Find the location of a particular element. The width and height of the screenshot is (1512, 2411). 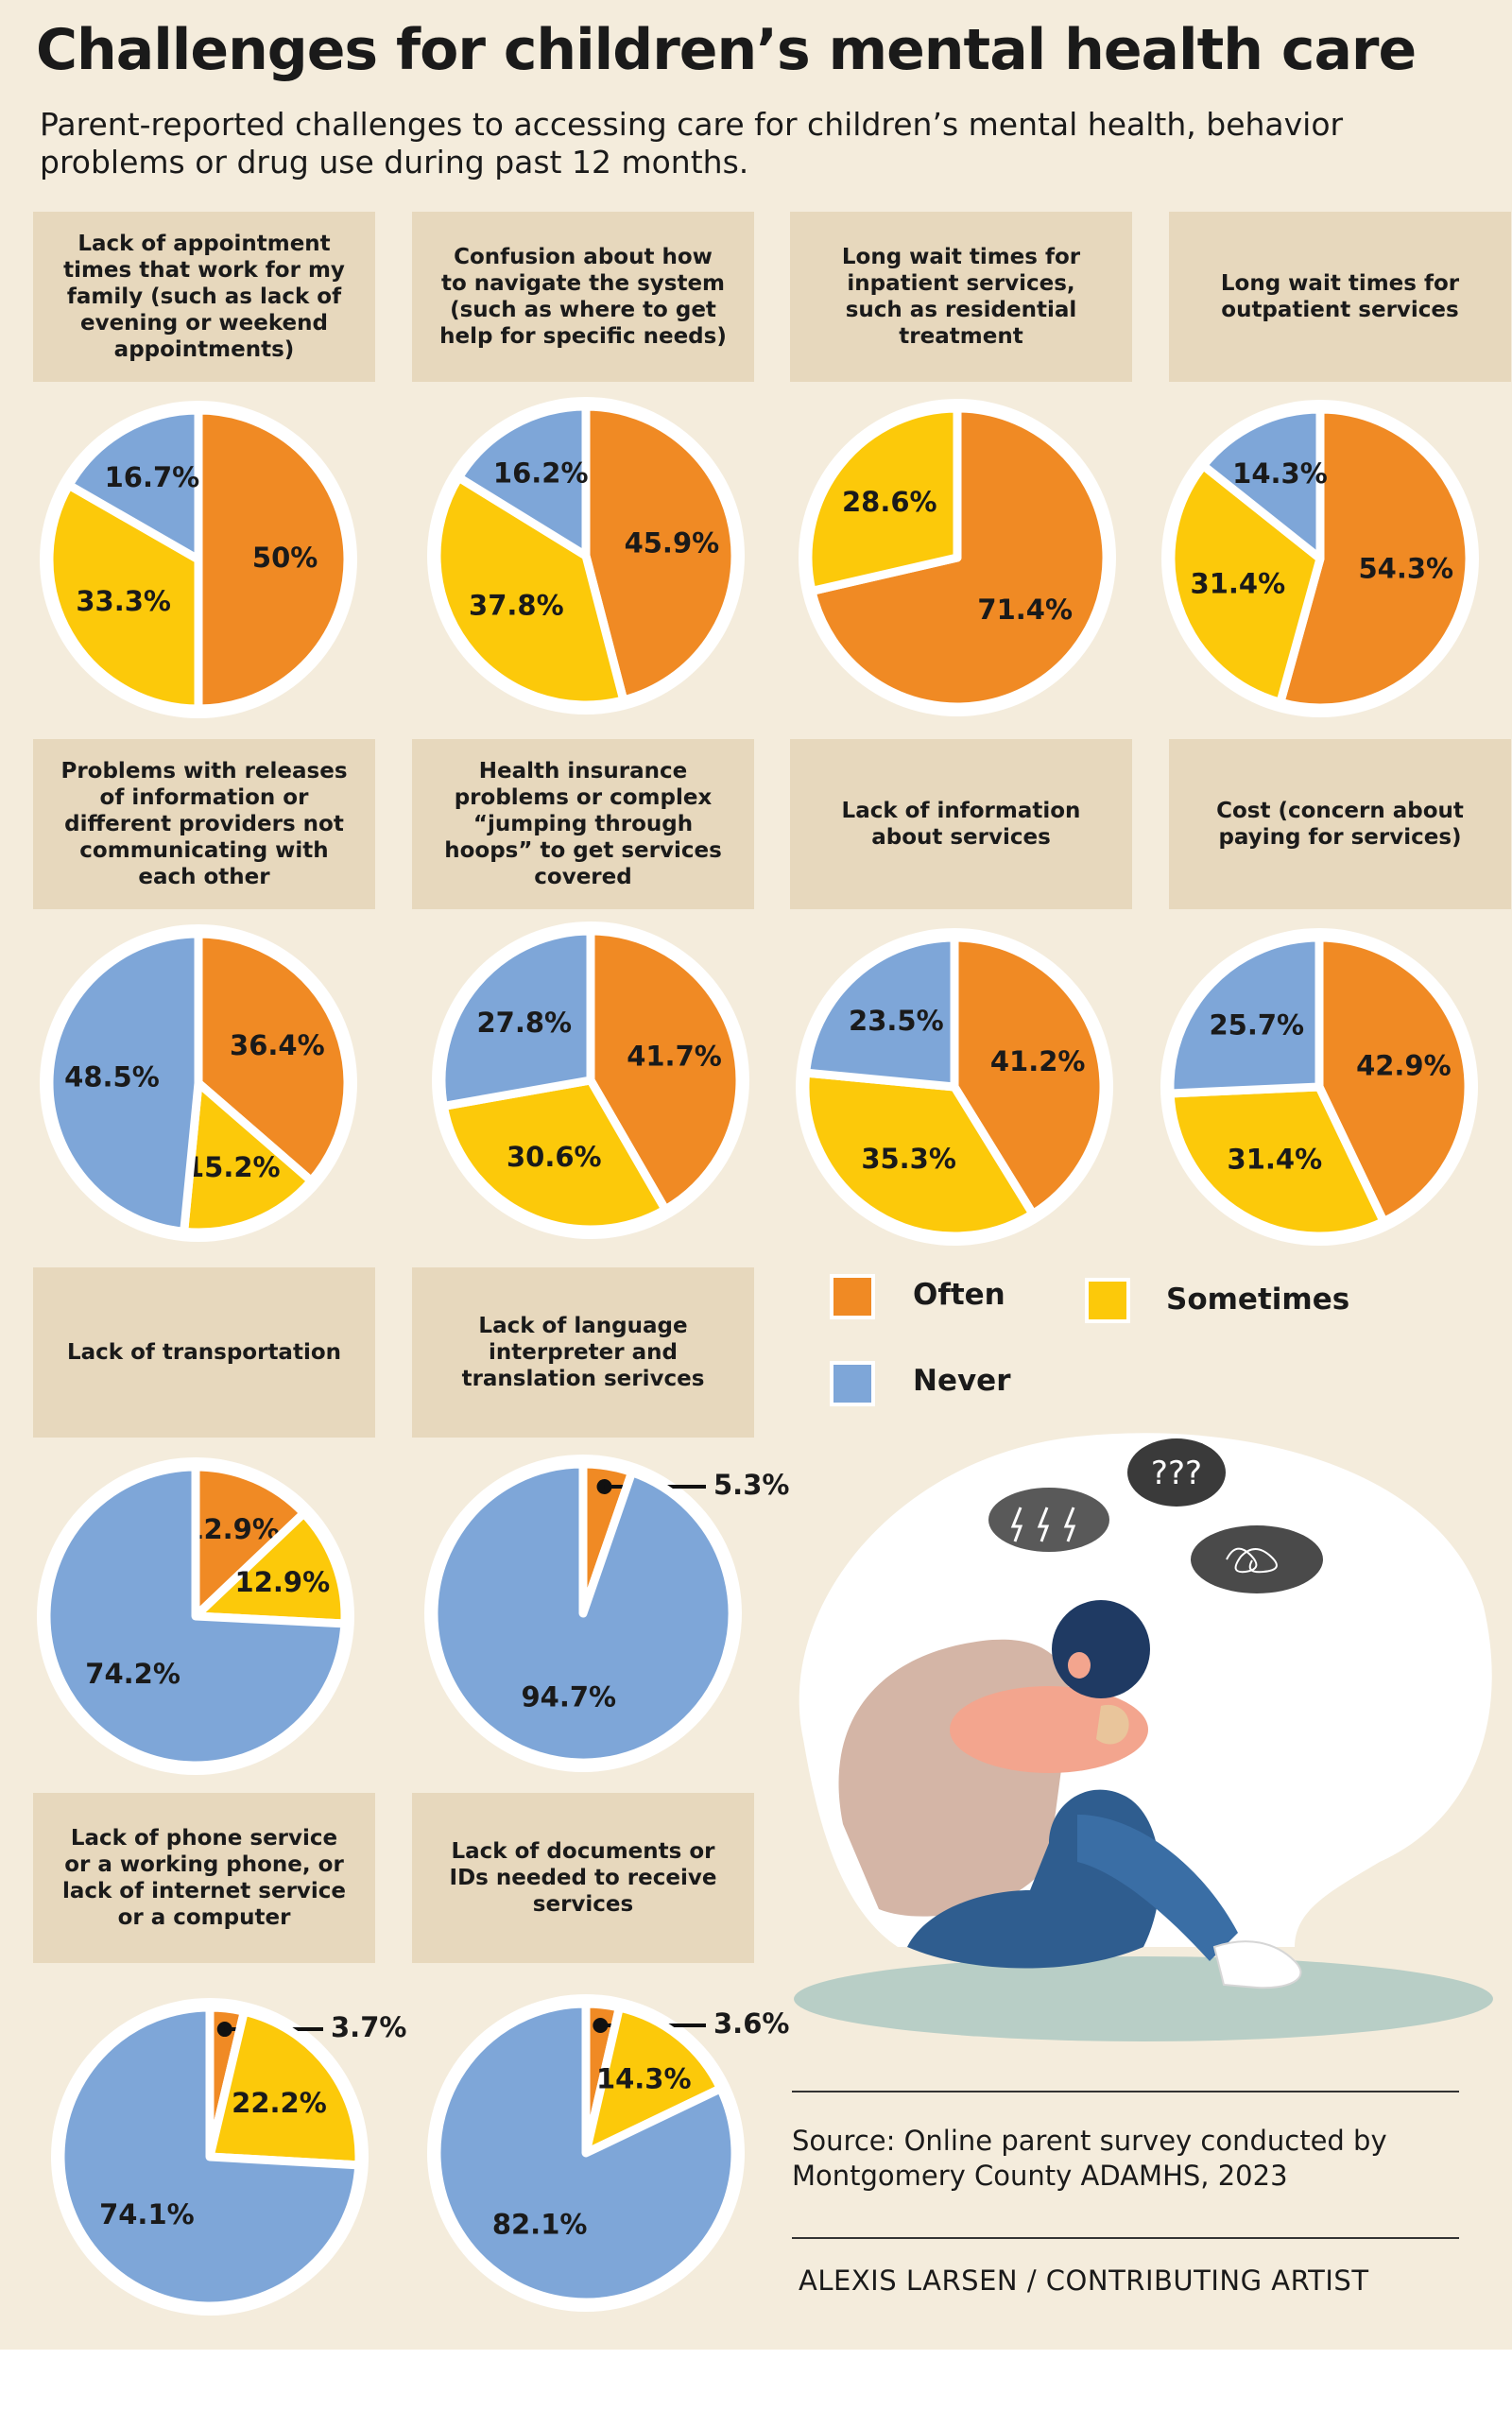

pie-chart-1: 50% 33.3% 16.7% is located at coordinates (198, 560).